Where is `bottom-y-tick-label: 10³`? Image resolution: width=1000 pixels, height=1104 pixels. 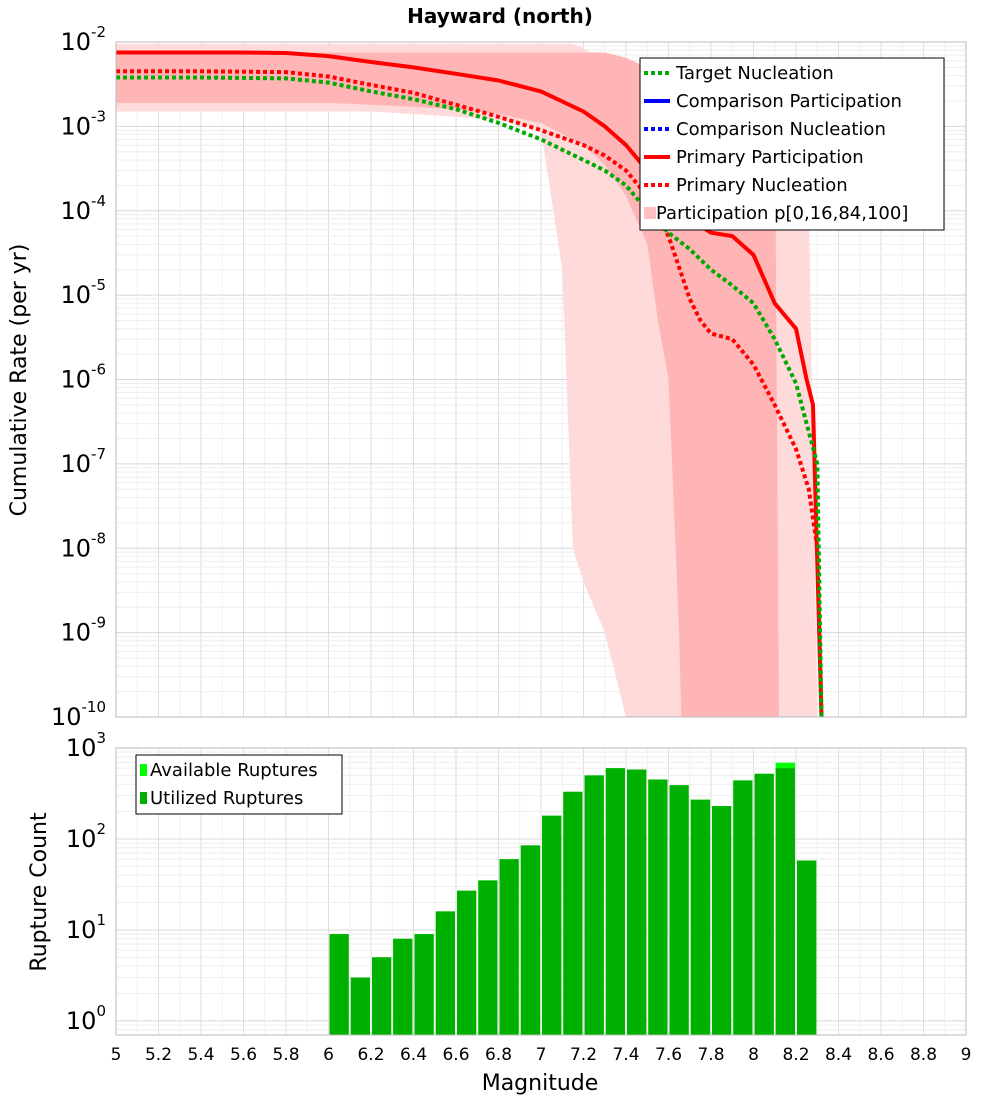 bottom-y-tick-label: 10³ is located at coordinates (86, 745).